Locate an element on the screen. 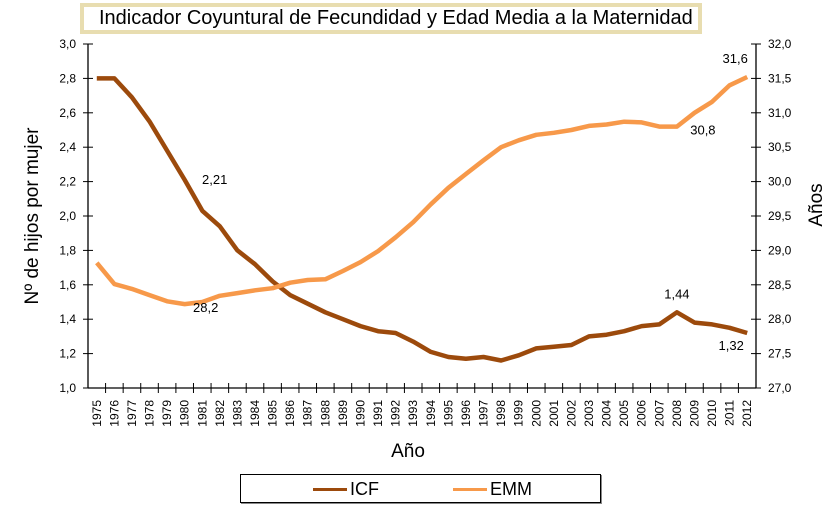  x-tick-label: 2005 is located at coordinates (624, 413).